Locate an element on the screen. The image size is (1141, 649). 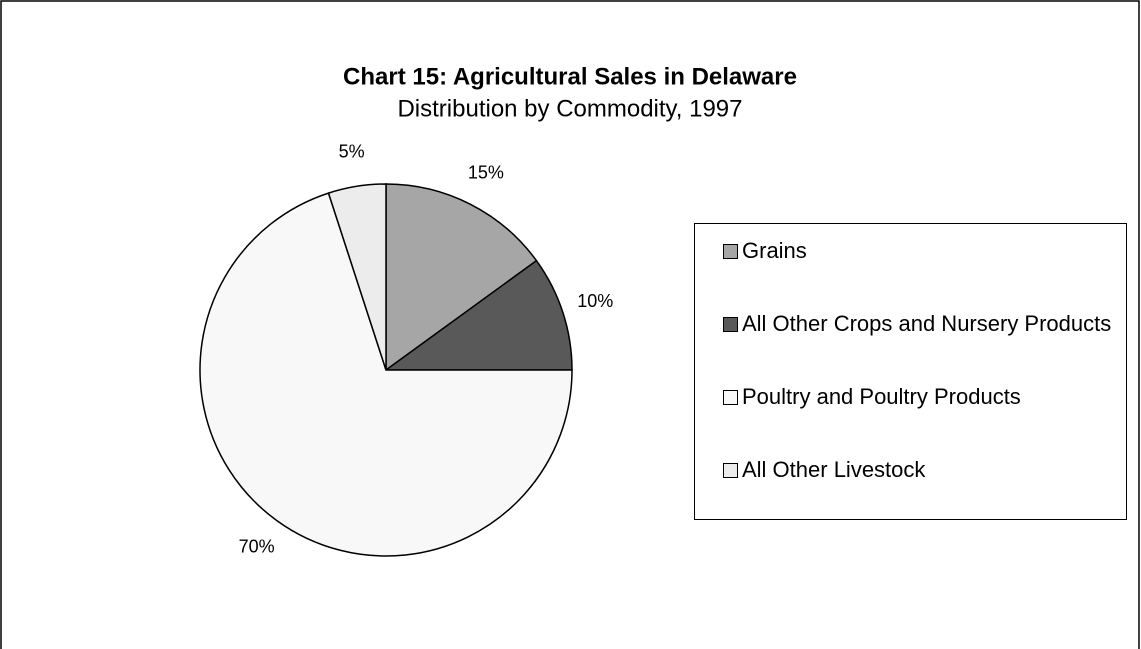
data-label: 15% is located at coordinates (486, 173).